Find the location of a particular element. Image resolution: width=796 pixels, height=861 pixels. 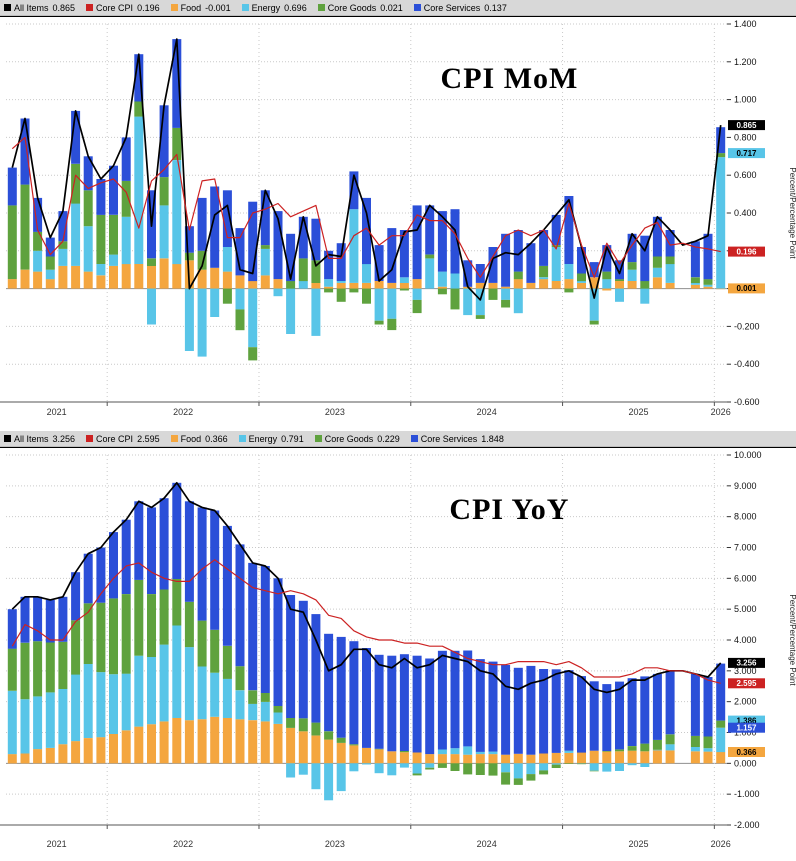

svg-text: 0.196 is located at coordinates (746, 251).